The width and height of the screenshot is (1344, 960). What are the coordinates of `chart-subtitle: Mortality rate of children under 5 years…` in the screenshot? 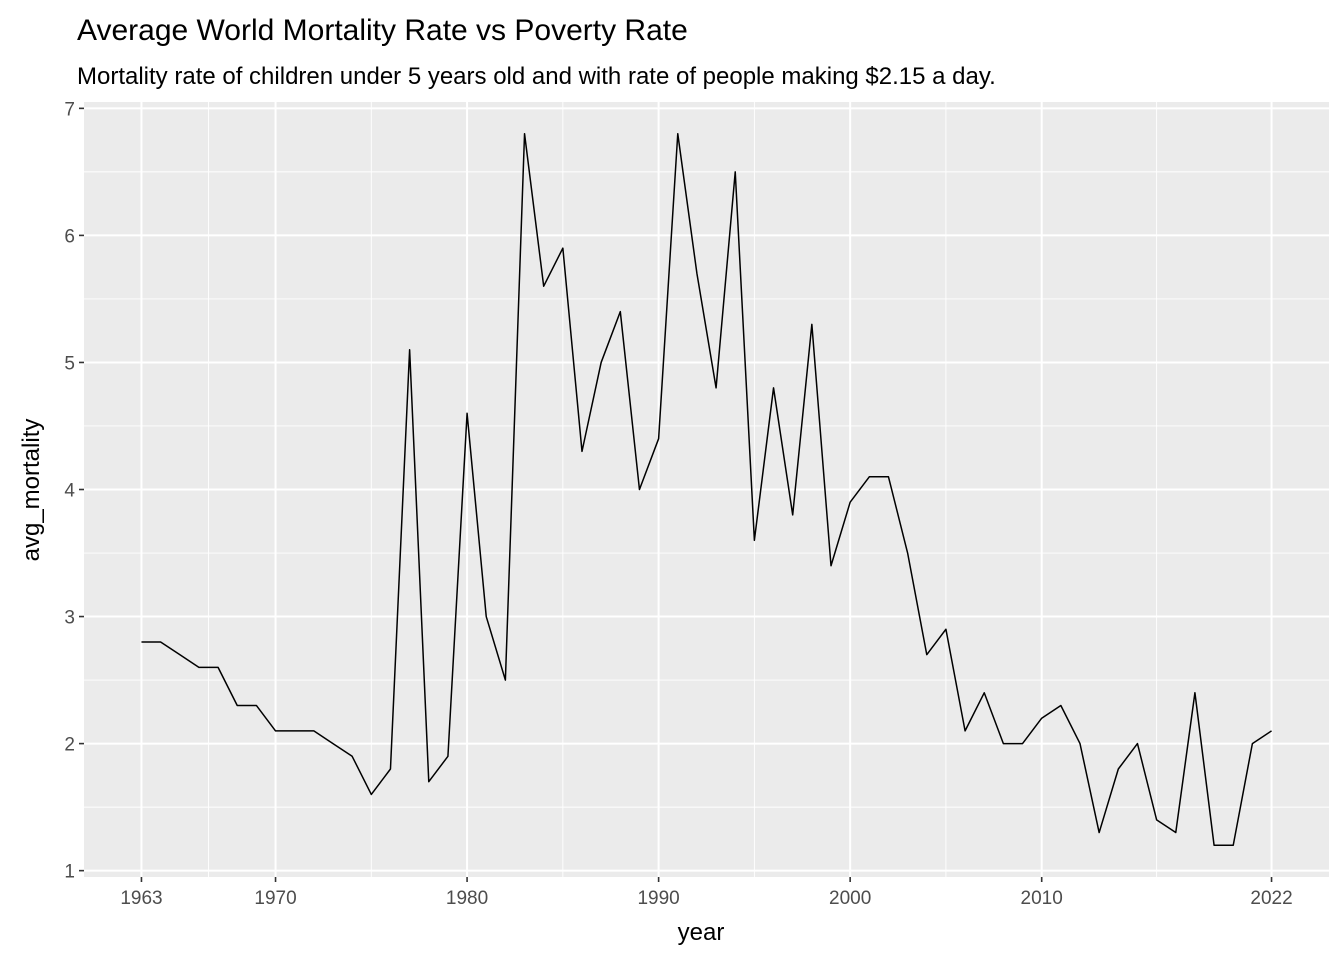 It's located at (536, 76).